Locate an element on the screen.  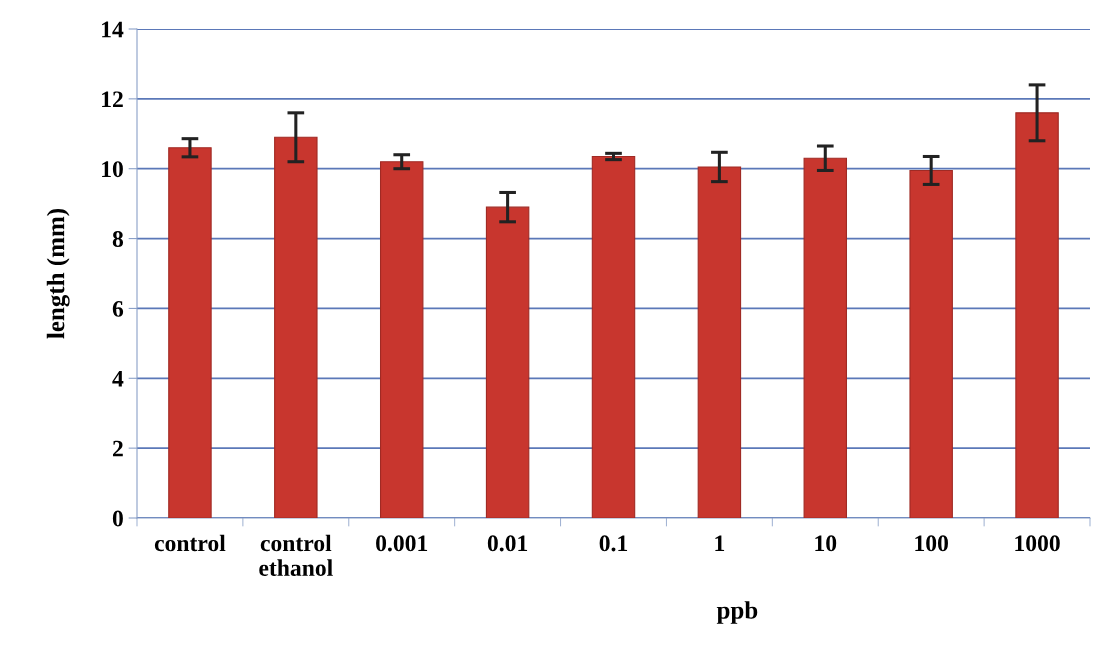
y-tick-label: 6 is located at coordinates (118, 308).